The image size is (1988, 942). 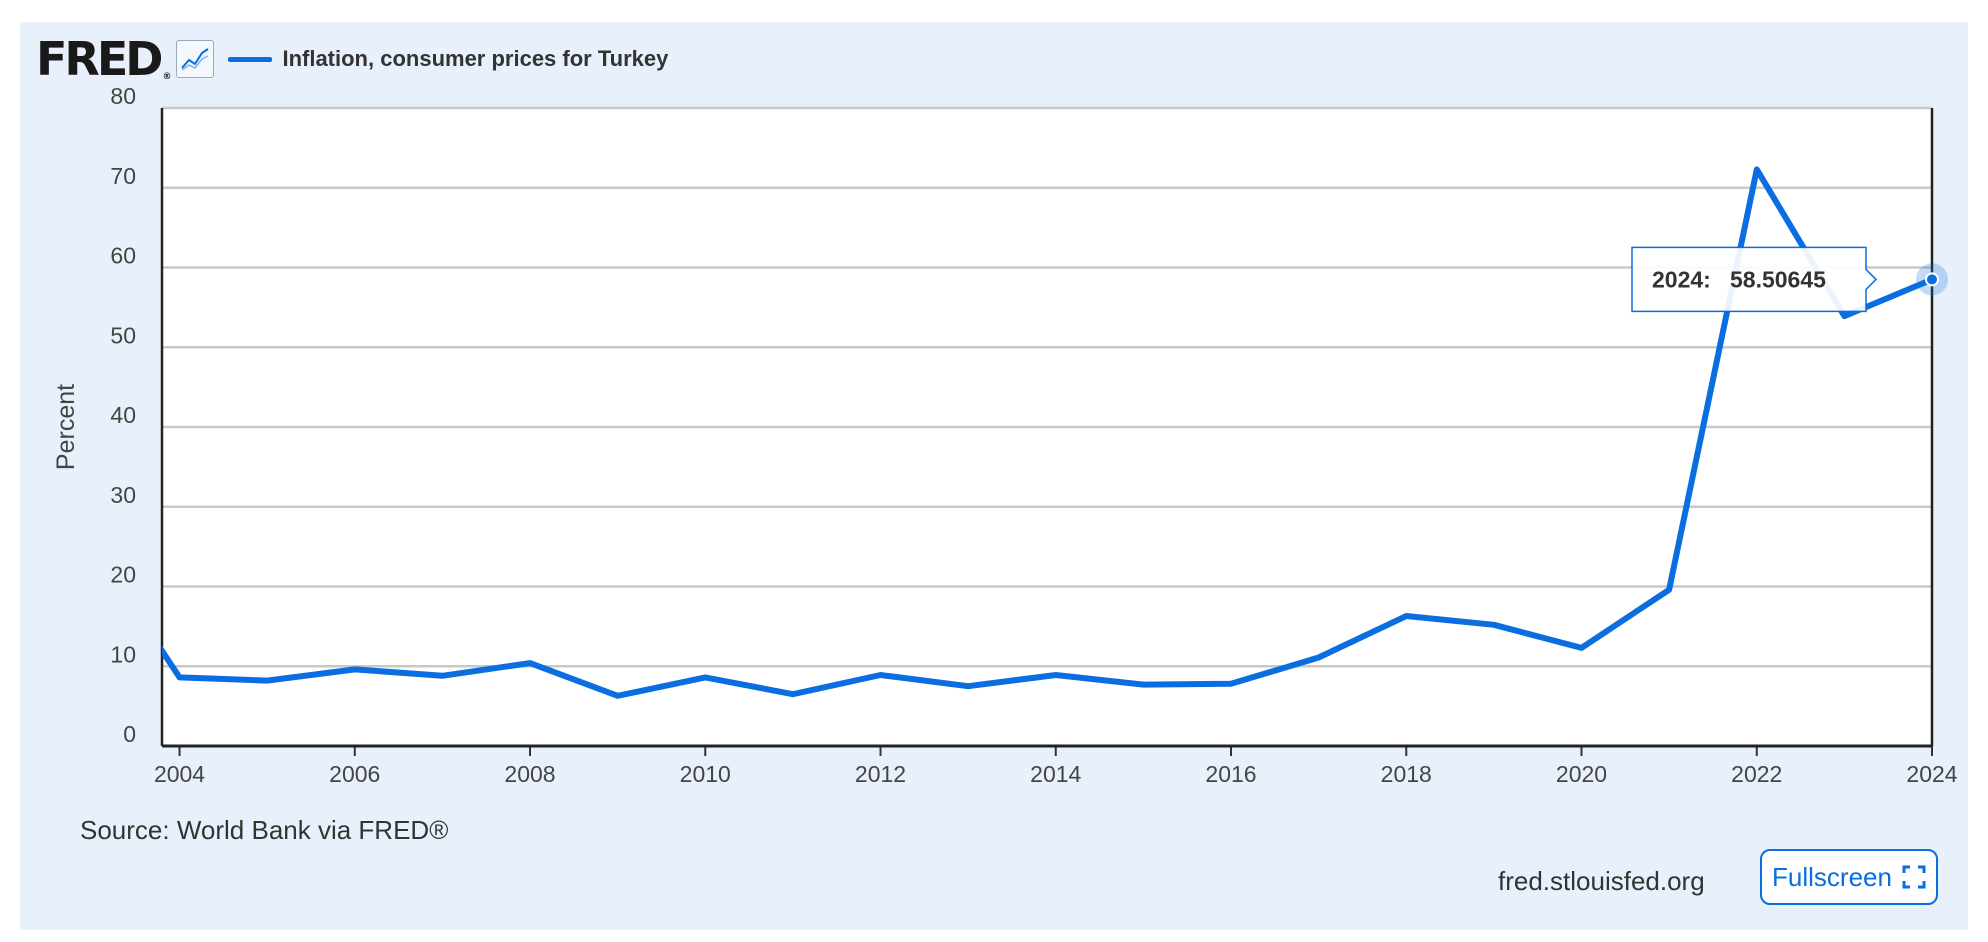 I want to click on x-tick-label: 2014, so click(x=1055, y=774).